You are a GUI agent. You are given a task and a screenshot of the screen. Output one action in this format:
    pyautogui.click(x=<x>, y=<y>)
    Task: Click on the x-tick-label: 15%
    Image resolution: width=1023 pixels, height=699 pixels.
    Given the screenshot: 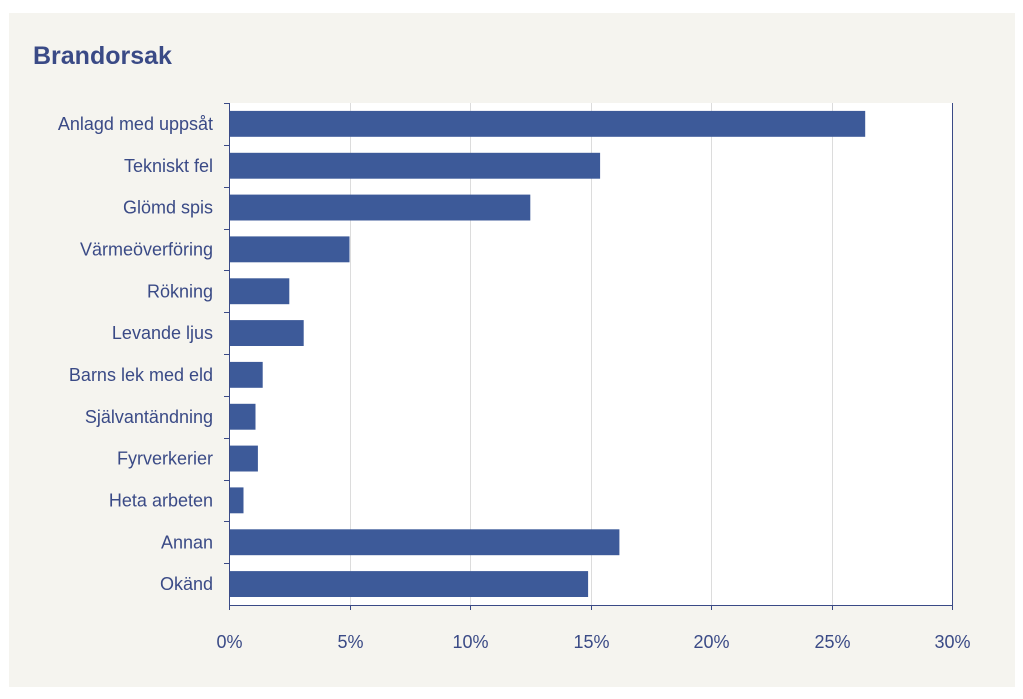 What is the action you would take?
    pyautogui.click(x=591, y=642)
    